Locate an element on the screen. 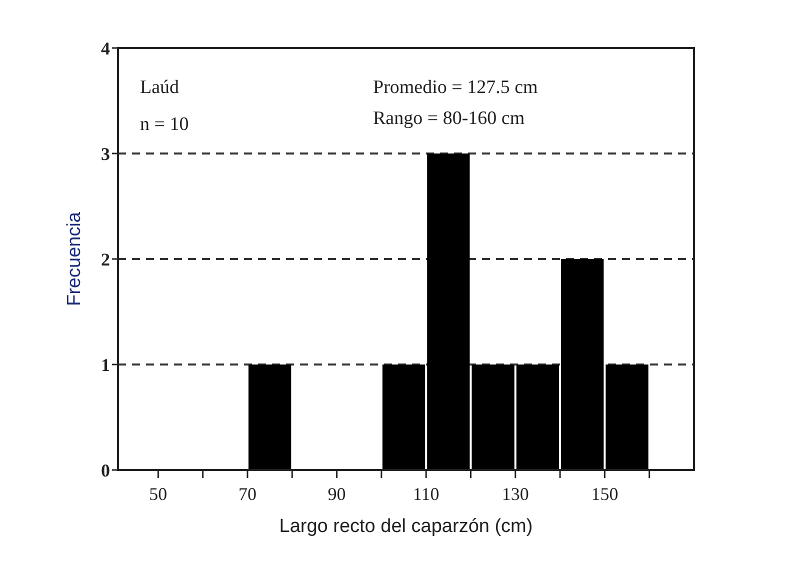 This screenshot has height=575, width=787. y-axis-title: Frecuencia is located at coordinates (74, 259).